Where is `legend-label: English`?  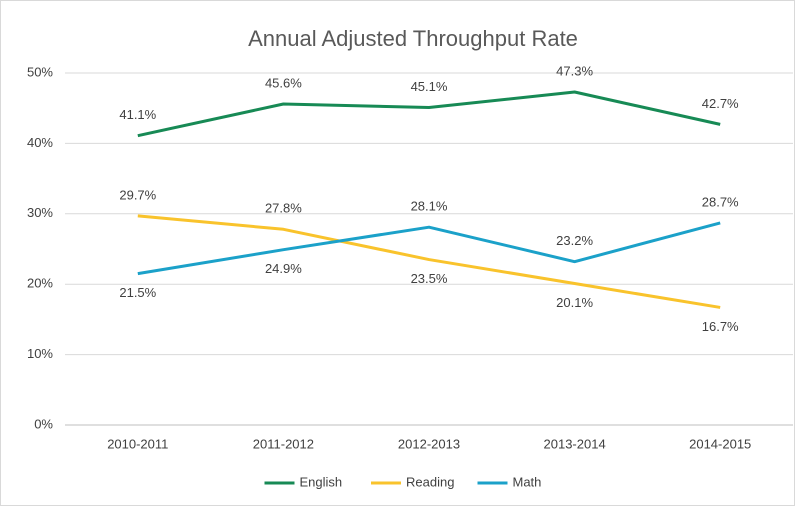
legend-label: English is located at coordinates (321, 481).